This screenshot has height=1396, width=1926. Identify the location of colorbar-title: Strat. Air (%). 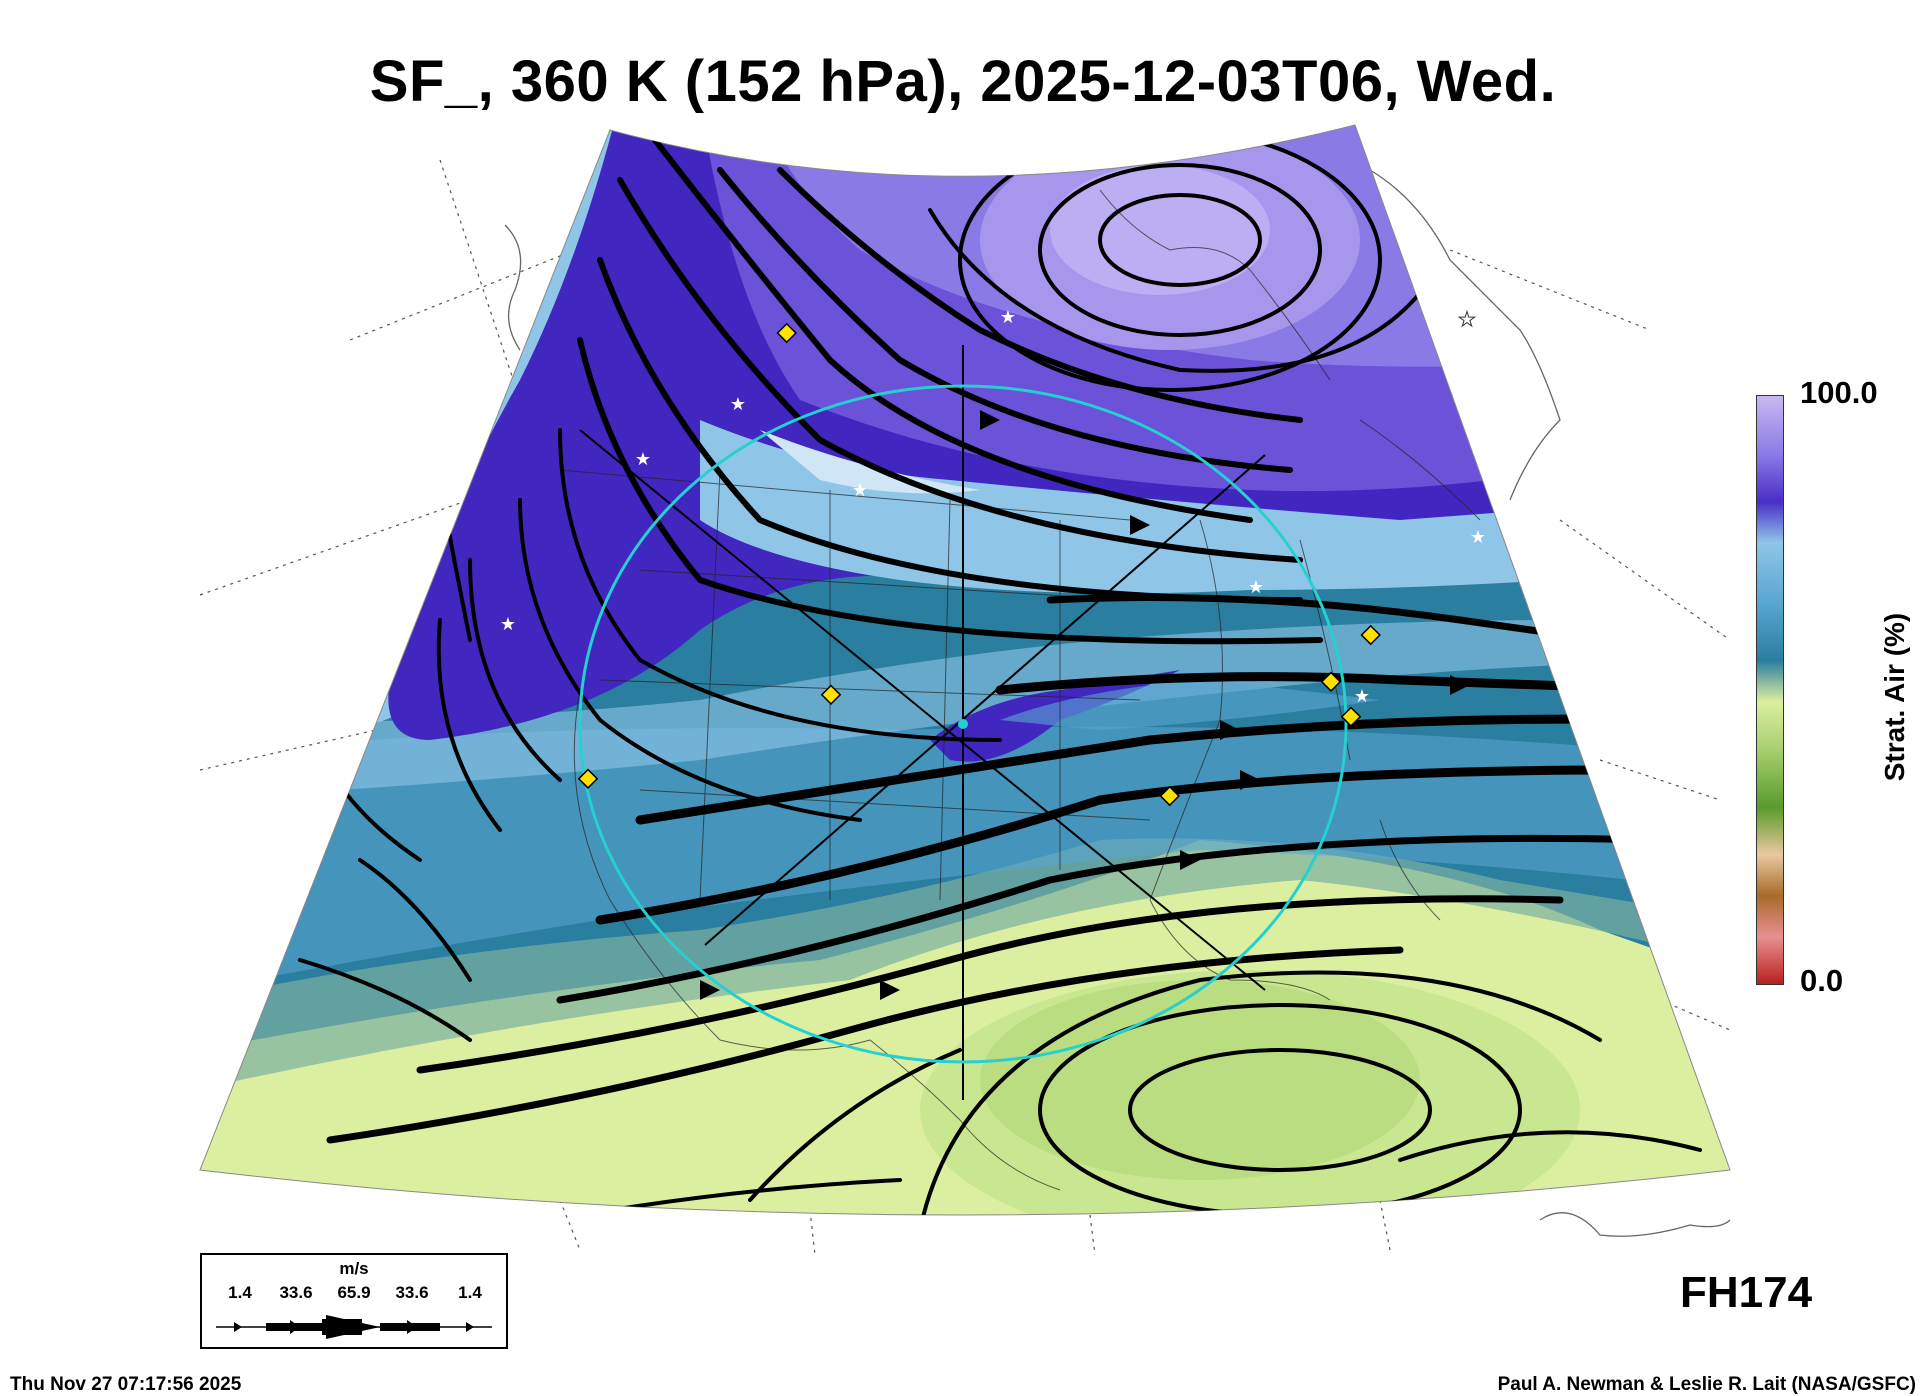
(1894, 697).